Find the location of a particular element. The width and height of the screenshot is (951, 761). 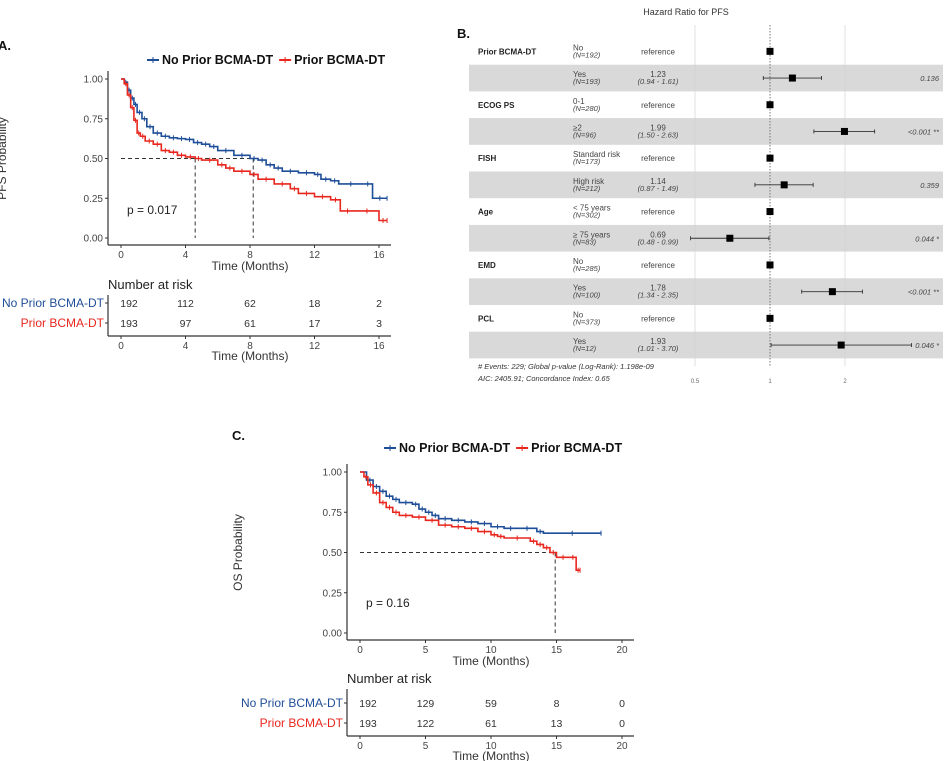

forest-pvalue: 0.046 * is located at coordinates (927, 345).